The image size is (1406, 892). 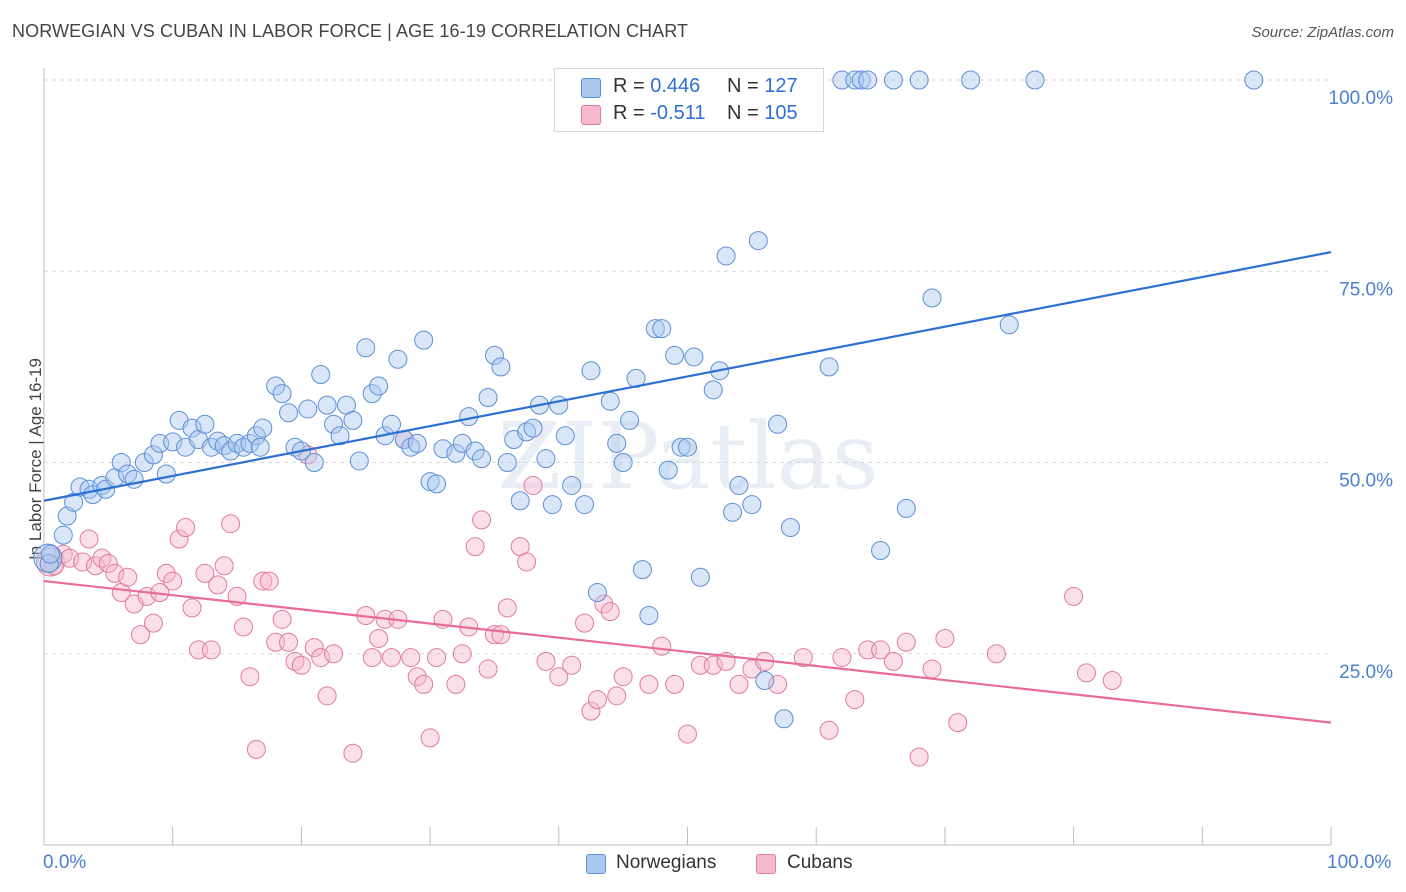 What do you see at coordinates (1366, 289) in the screenshot?
I see `y-tick-label-2: 75.0%` at bounding box center [1366, 289].